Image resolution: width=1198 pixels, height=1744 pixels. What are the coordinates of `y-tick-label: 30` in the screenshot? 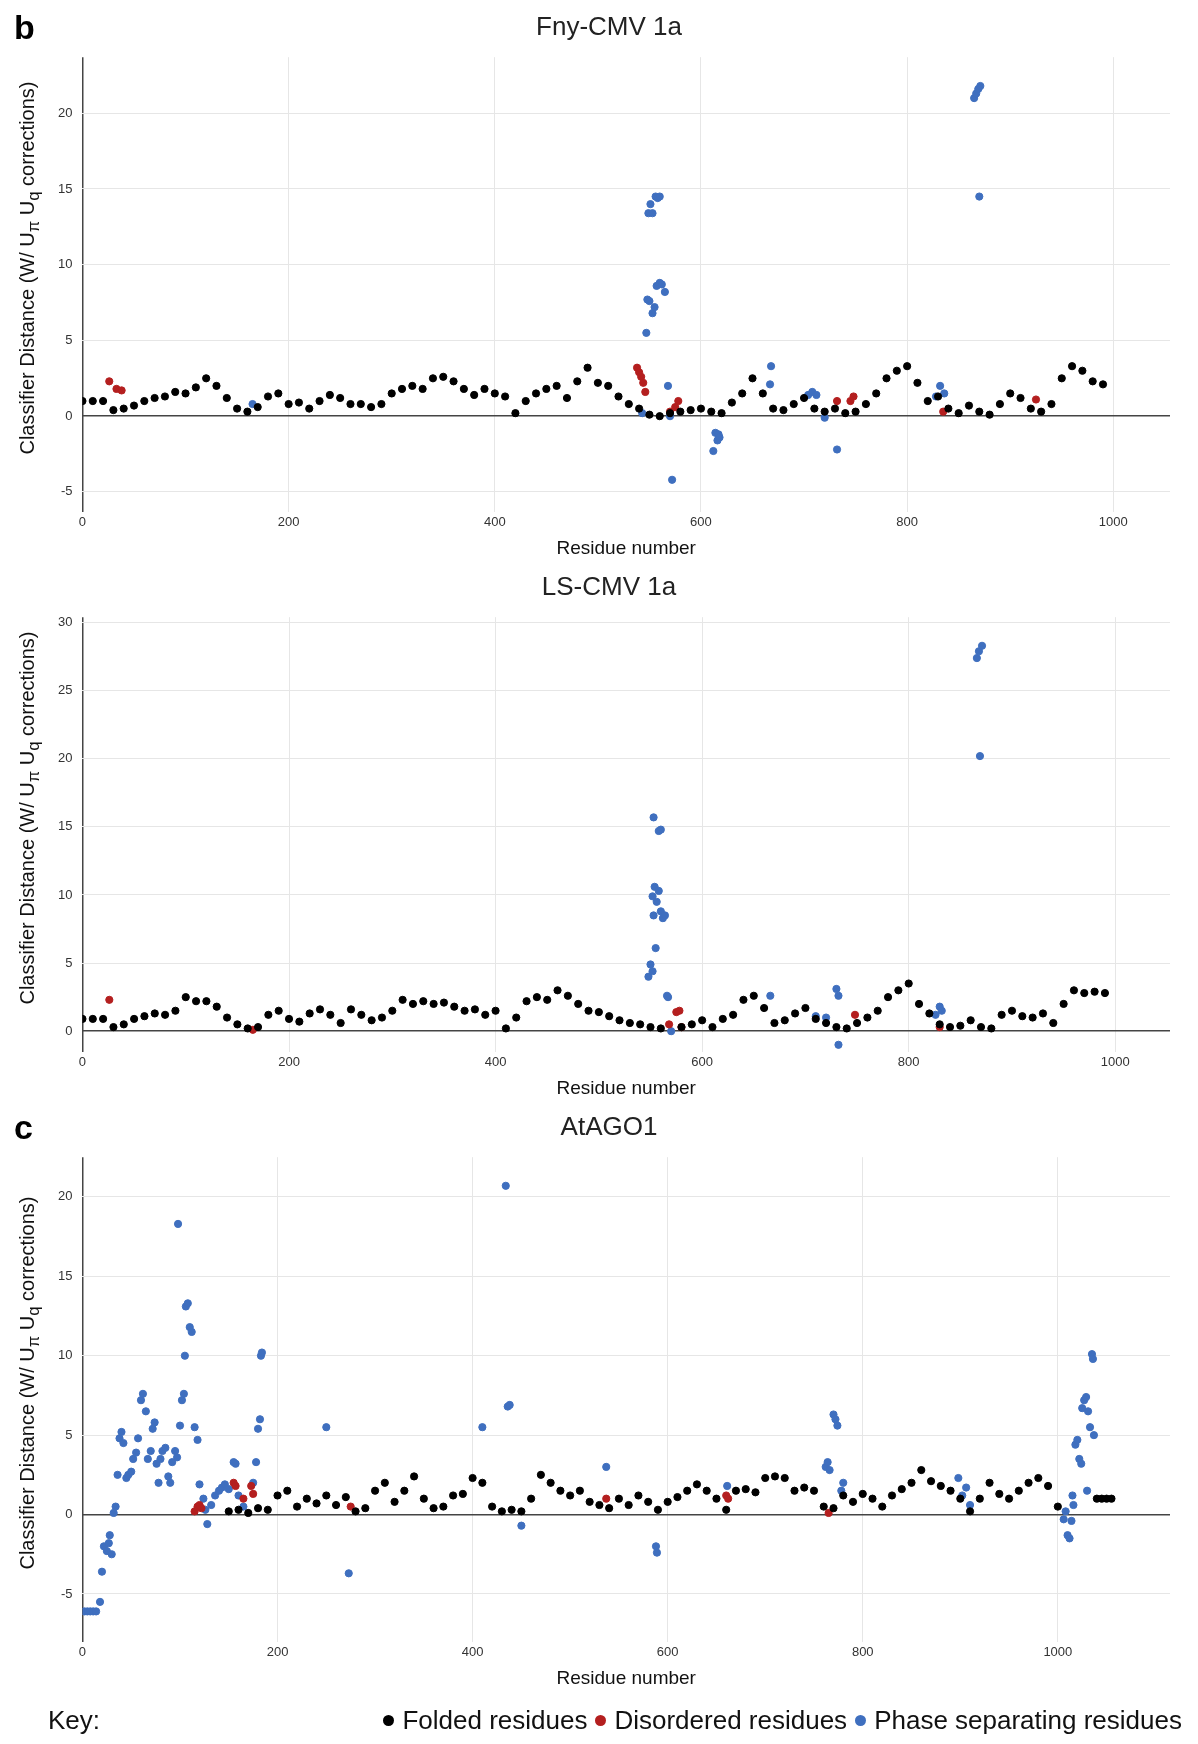 It's located at (65, 622).